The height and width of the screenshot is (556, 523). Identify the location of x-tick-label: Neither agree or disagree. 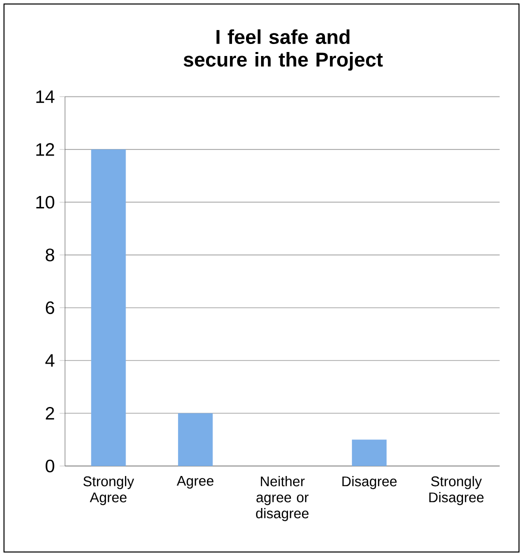
(282, 499).